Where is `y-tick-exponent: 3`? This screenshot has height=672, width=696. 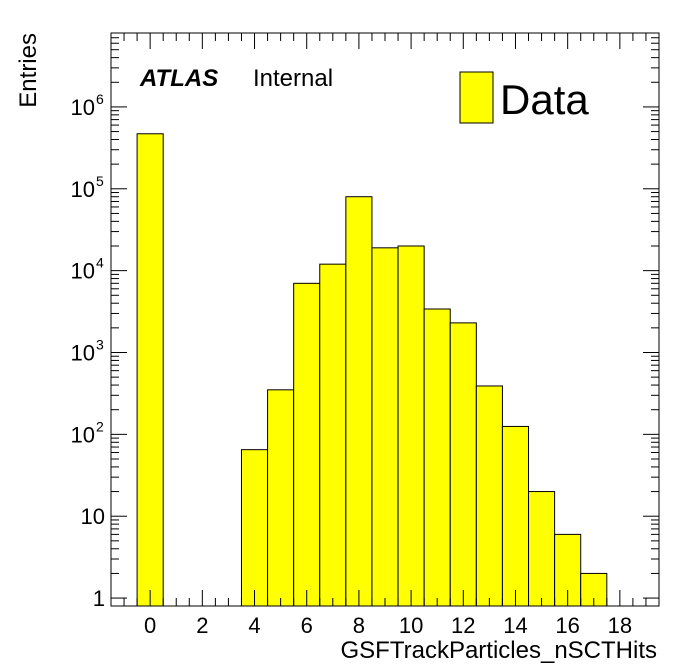 y-tick-exponent: 3 is located at coordinates (100, 344).